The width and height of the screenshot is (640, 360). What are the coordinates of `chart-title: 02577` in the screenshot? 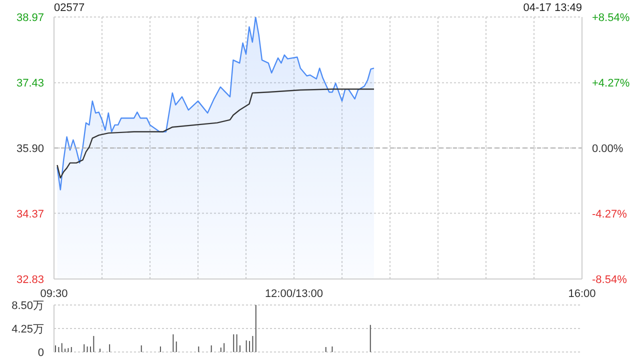 It's located at (69, 8).